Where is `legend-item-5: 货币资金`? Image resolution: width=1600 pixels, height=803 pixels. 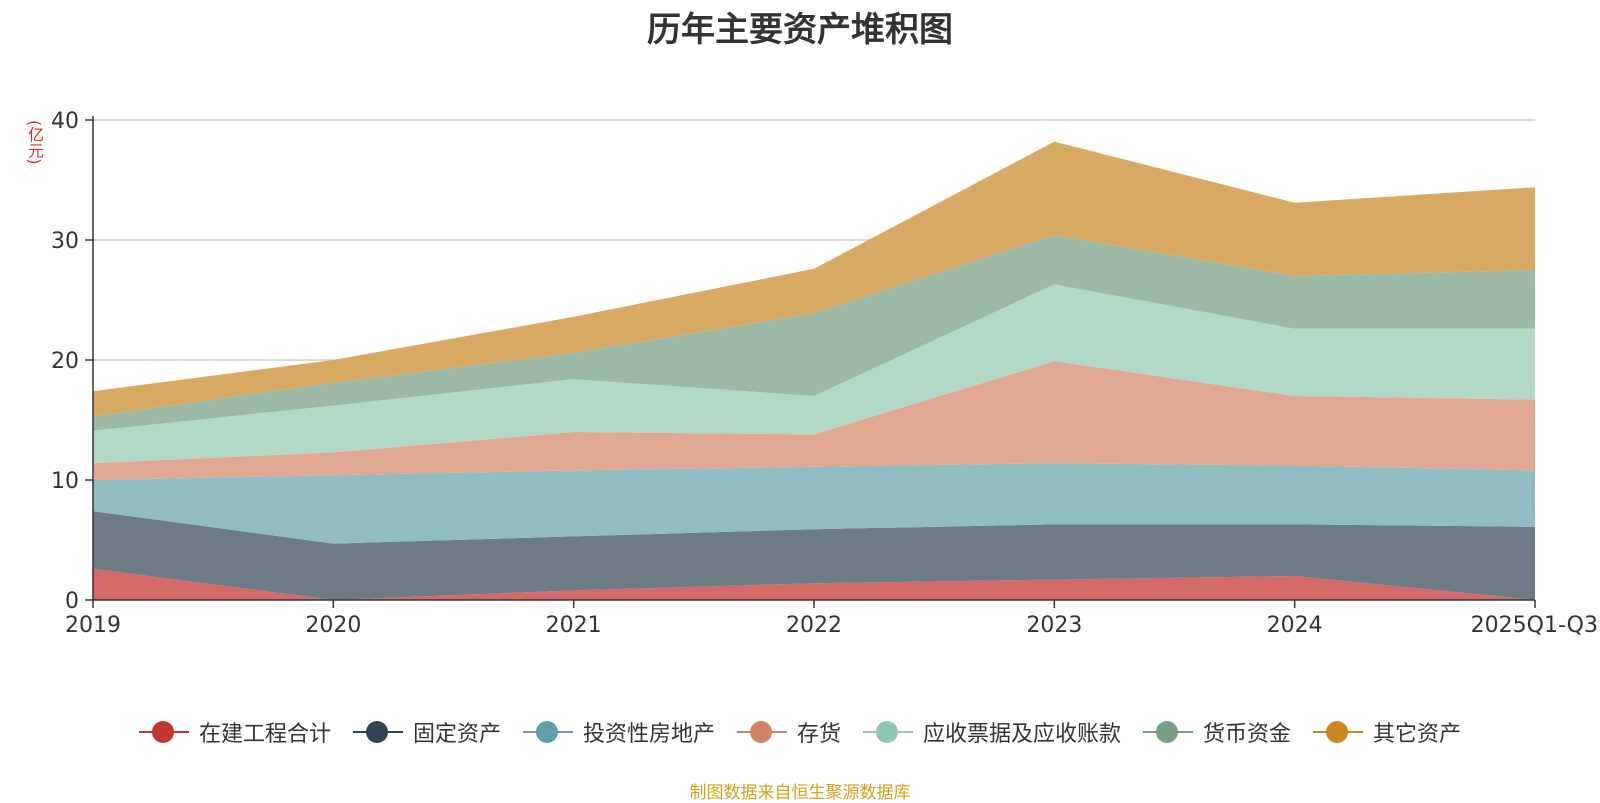
legend-item-5: 货币资金 is located at coordinates (1217, 732).